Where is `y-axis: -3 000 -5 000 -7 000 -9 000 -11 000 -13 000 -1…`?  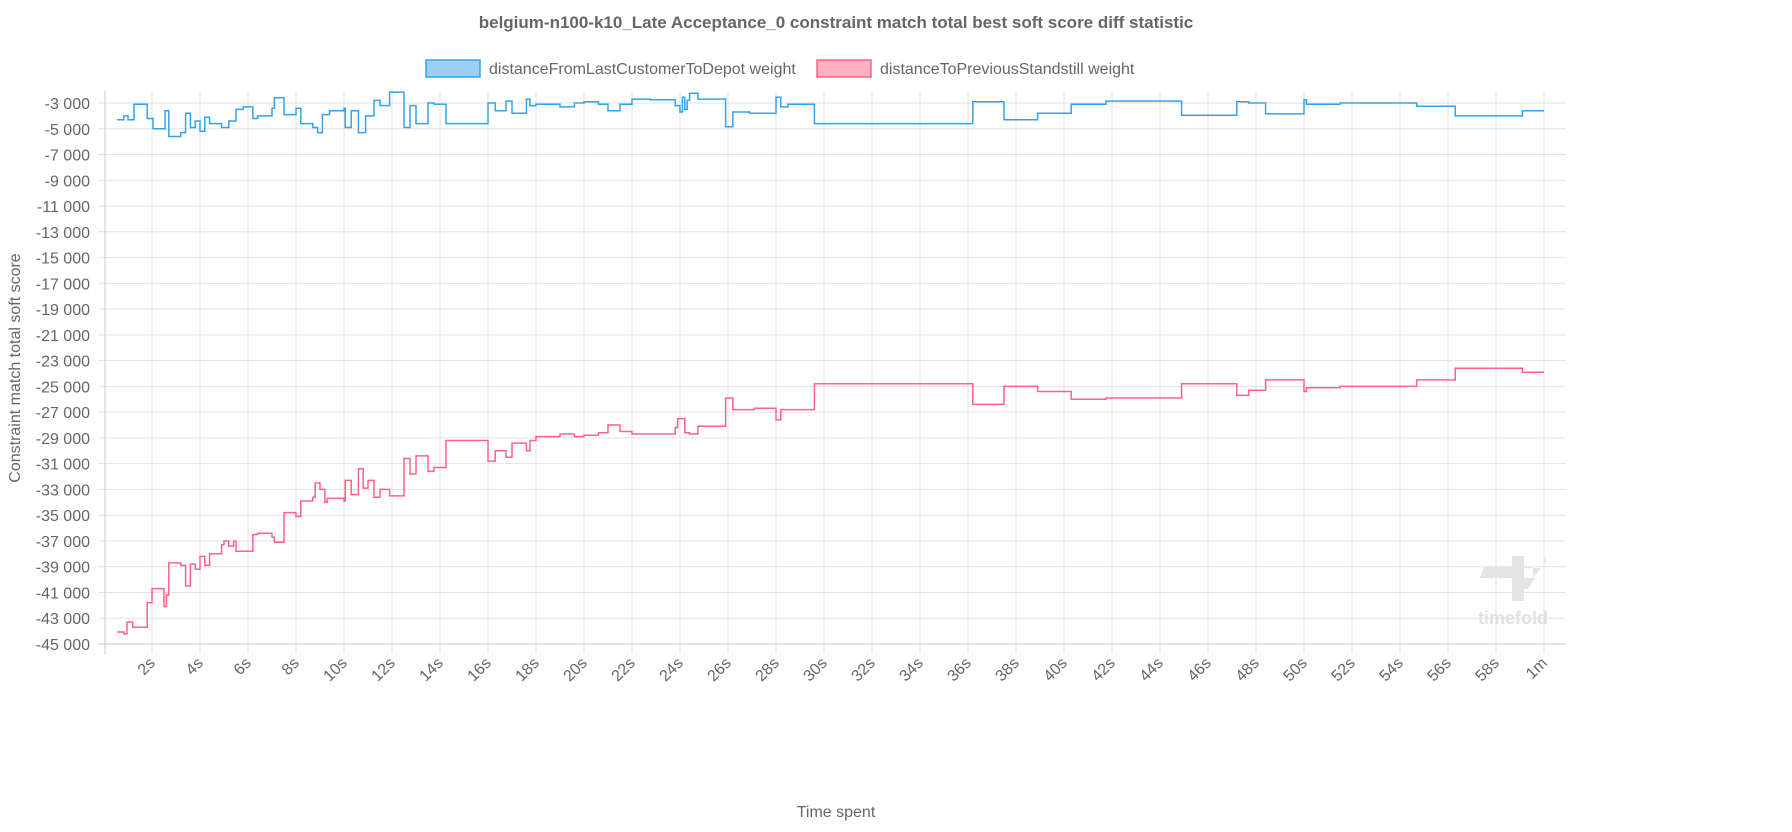 y-axis: -3 000 -5 000 -7 000 -9 000 -11 000 -13 000 -1… is located at coordinates (63, 375).